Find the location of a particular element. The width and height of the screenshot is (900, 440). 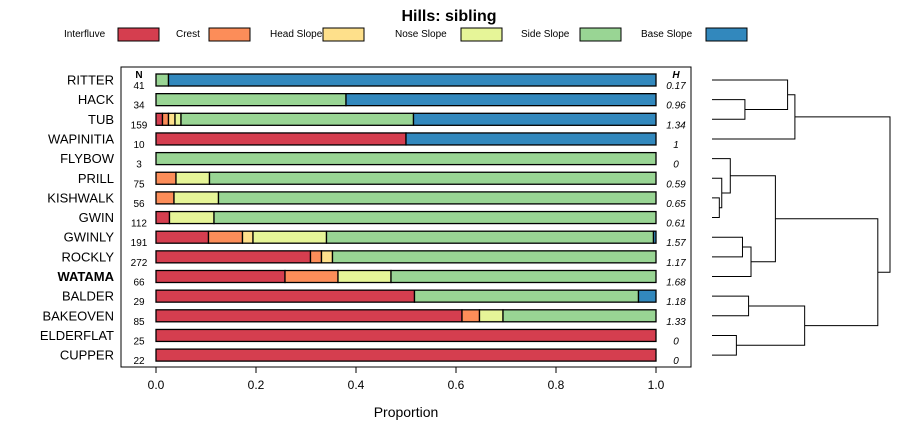

dendrogram-link-m8 is located at coordinates (732, 261).